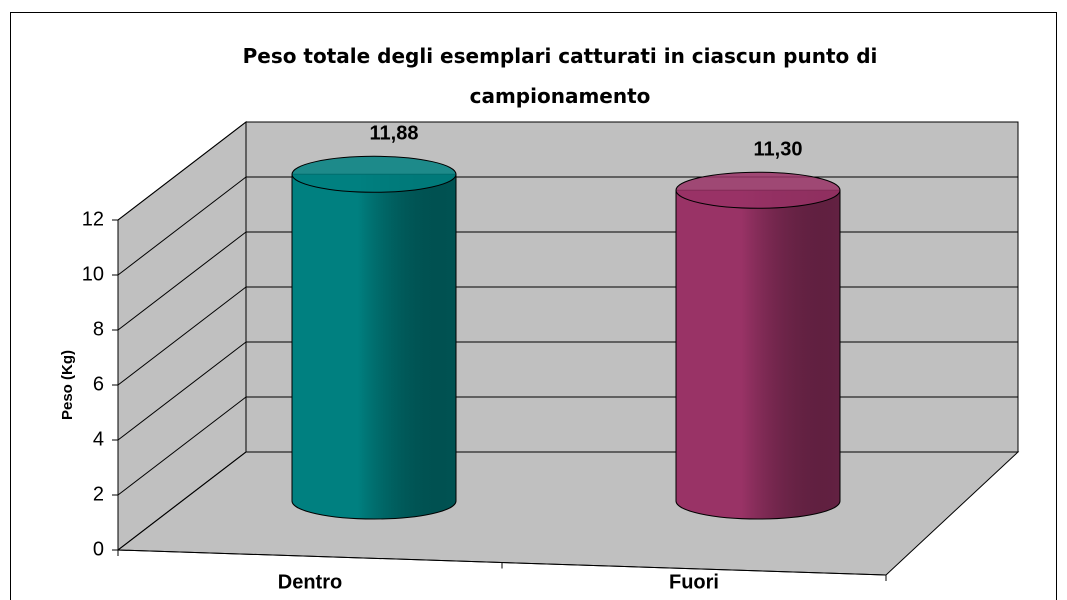  Describe the element at coordinates (98, 384) in the screenshot. I see `y-tick-label: 6` at that location.